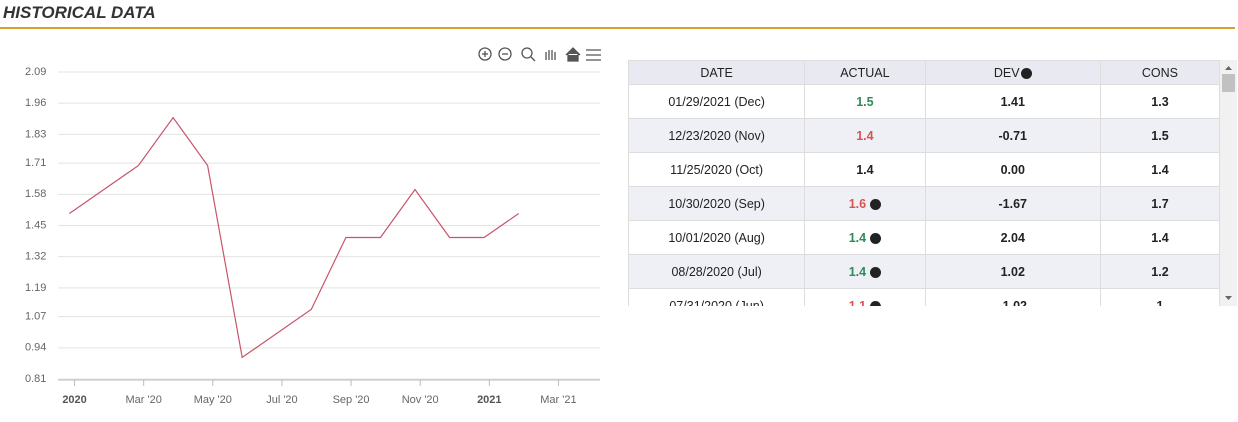  Describe the element at coordinates (717, 237) in the screenshot. I see `date-cell: 10/01/2020 (Aug)` at that location.